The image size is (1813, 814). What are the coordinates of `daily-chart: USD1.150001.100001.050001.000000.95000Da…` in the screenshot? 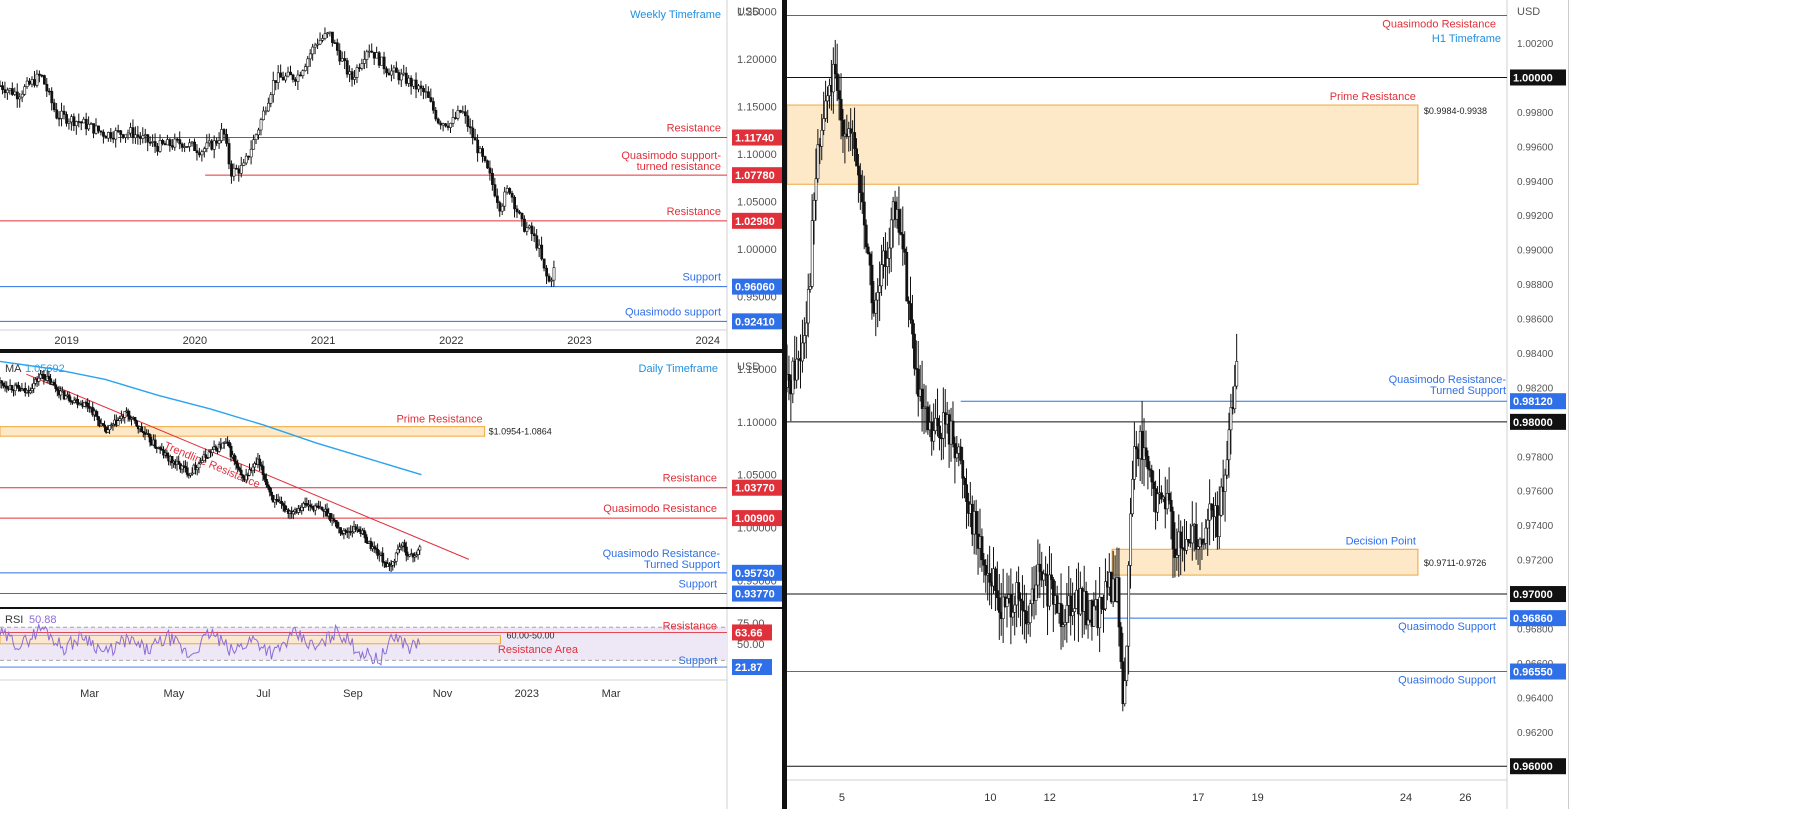 It's located at (391, 480).